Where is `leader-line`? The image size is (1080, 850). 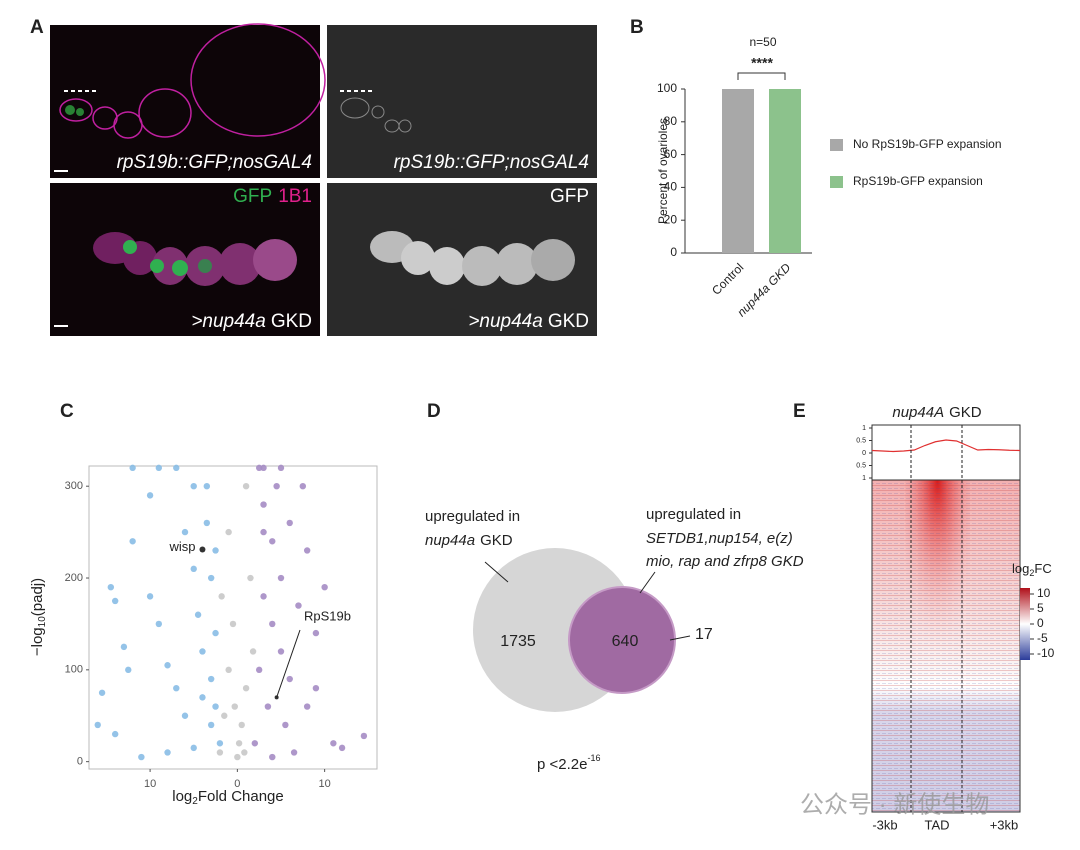 leader-line is located at coordinates (496, 572).